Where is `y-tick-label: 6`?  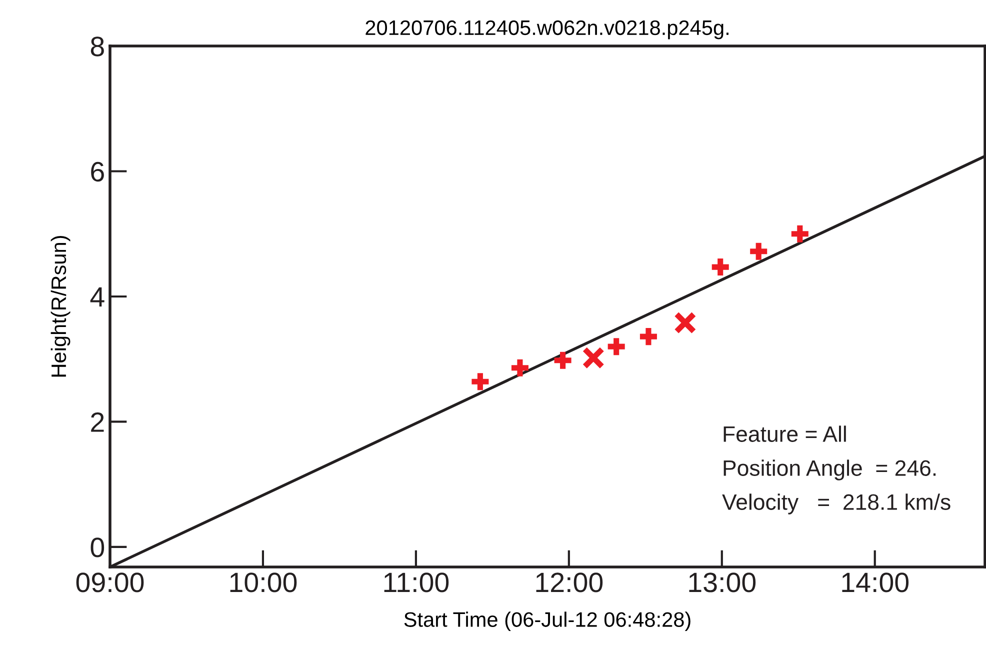 y-tick-label: 6 is located at coordinates (97, 172).